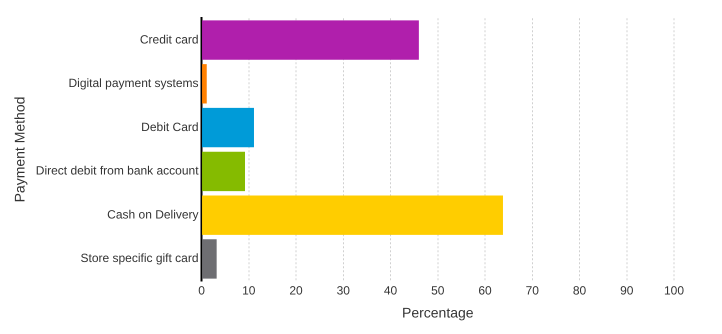 This screenshot has height=334, width=722. I want to click on x-tick-label: 30, so click(343, 290).